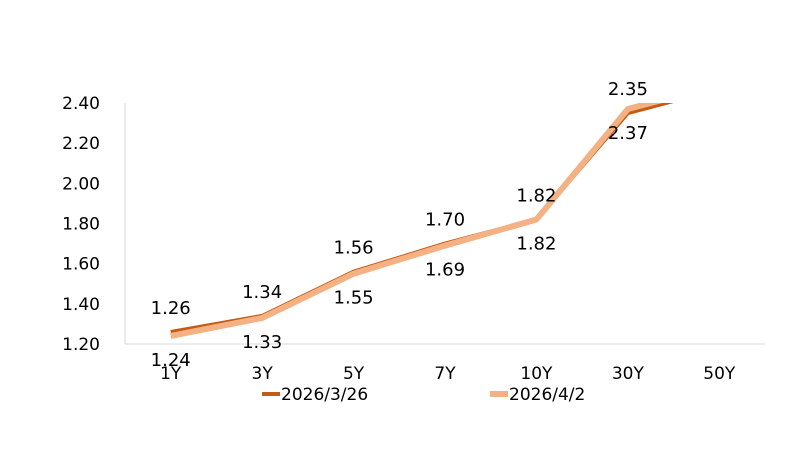  I want to click on data-label-series-1: 1.26, so click(171, 308).